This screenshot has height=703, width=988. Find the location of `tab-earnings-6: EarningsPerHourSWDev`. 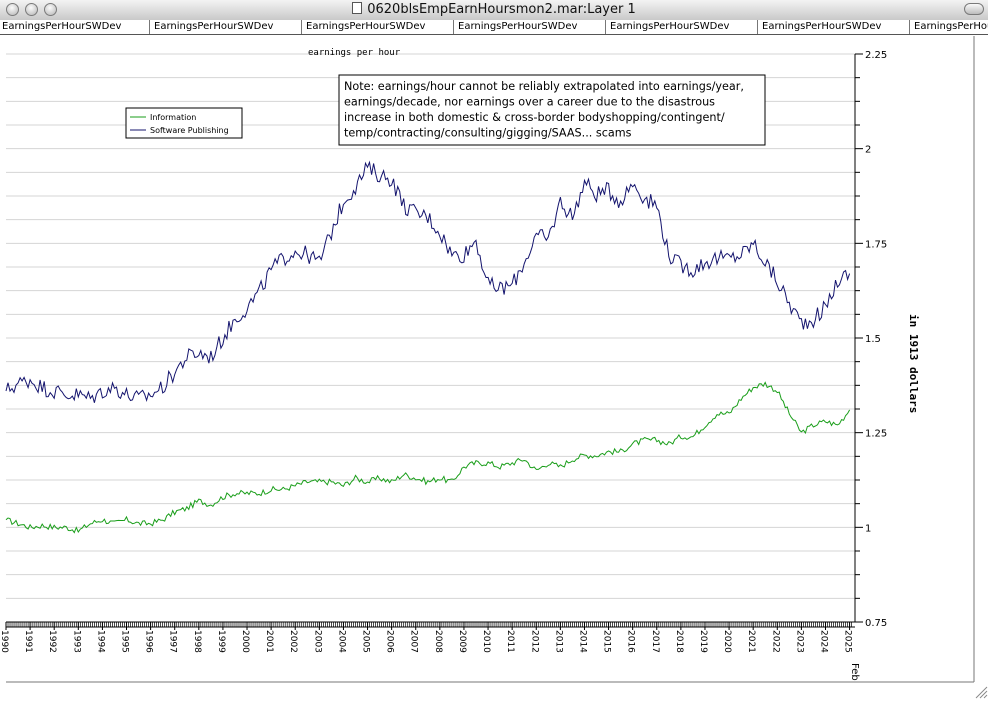

tab-earnings-6: EarningsPerHourSWDev is located at coordinates (835, 27).